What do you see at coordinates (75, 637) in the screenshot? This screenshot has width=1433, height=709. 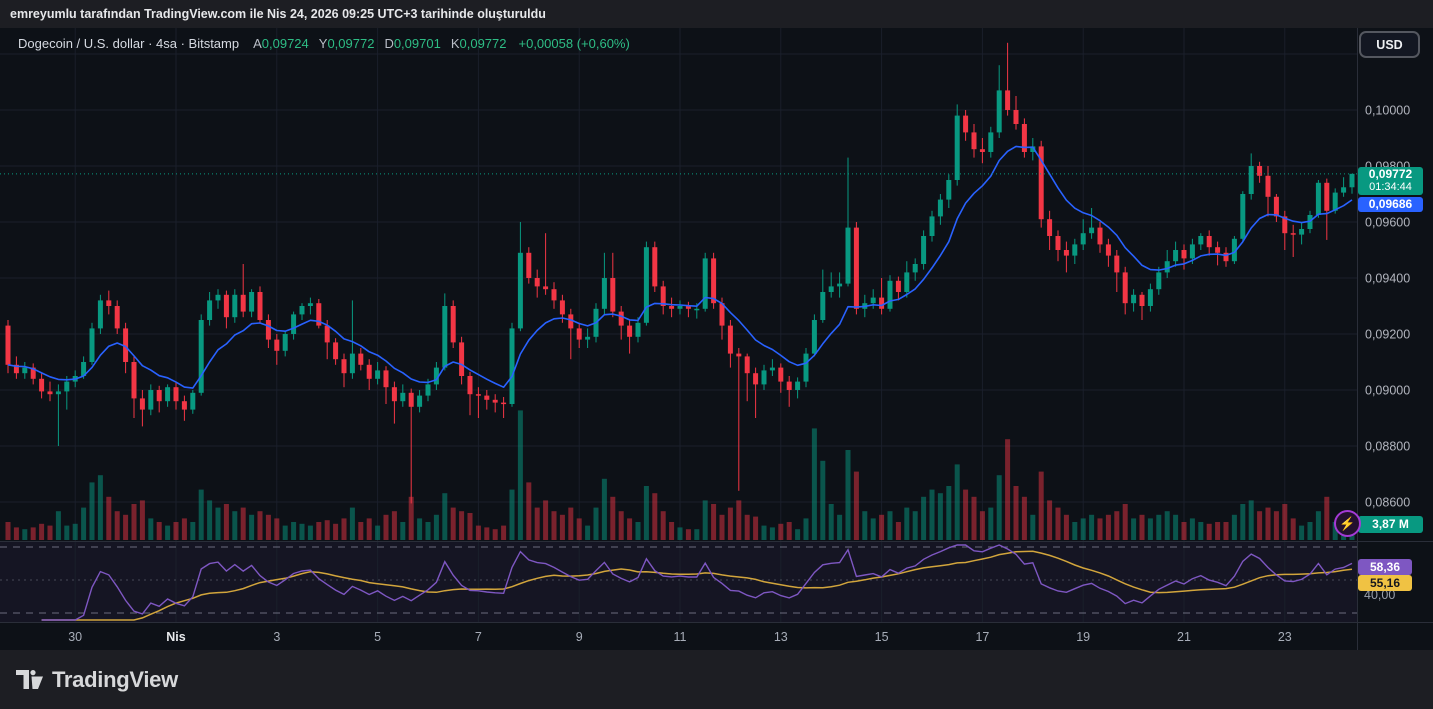 I see `svg-text: 30` at bounding box center [75, 637].